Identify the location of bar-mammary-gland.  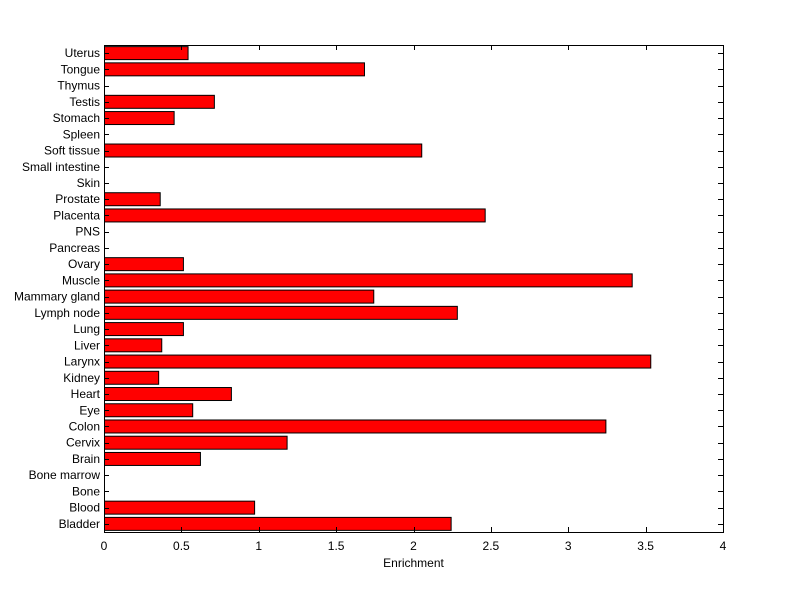
(239, 296).